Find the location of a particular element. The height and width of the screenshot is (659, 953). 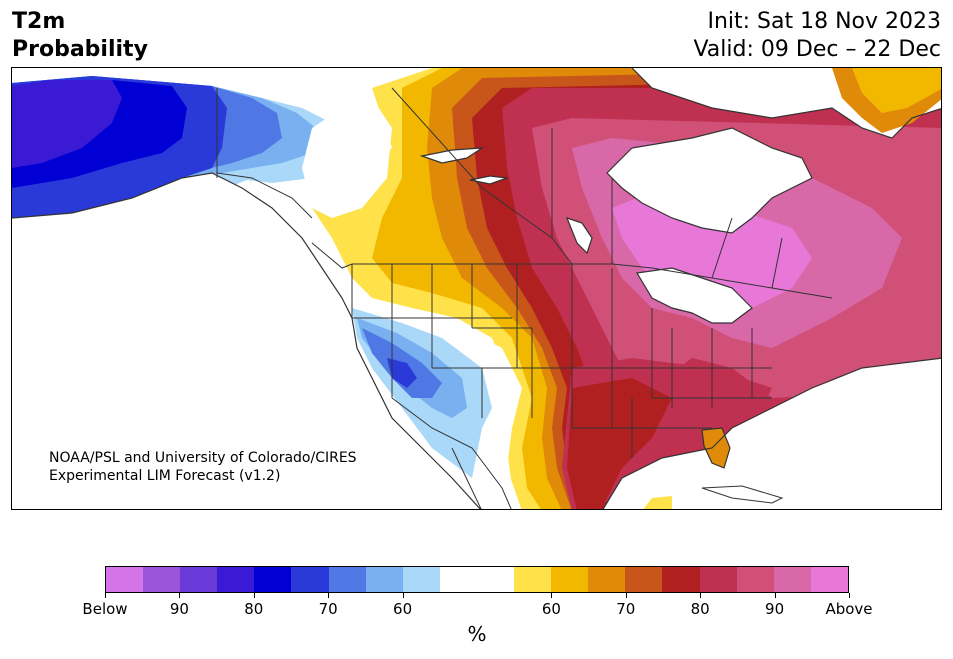

map-title: T2m Probability is located at coordinates (80, 36).